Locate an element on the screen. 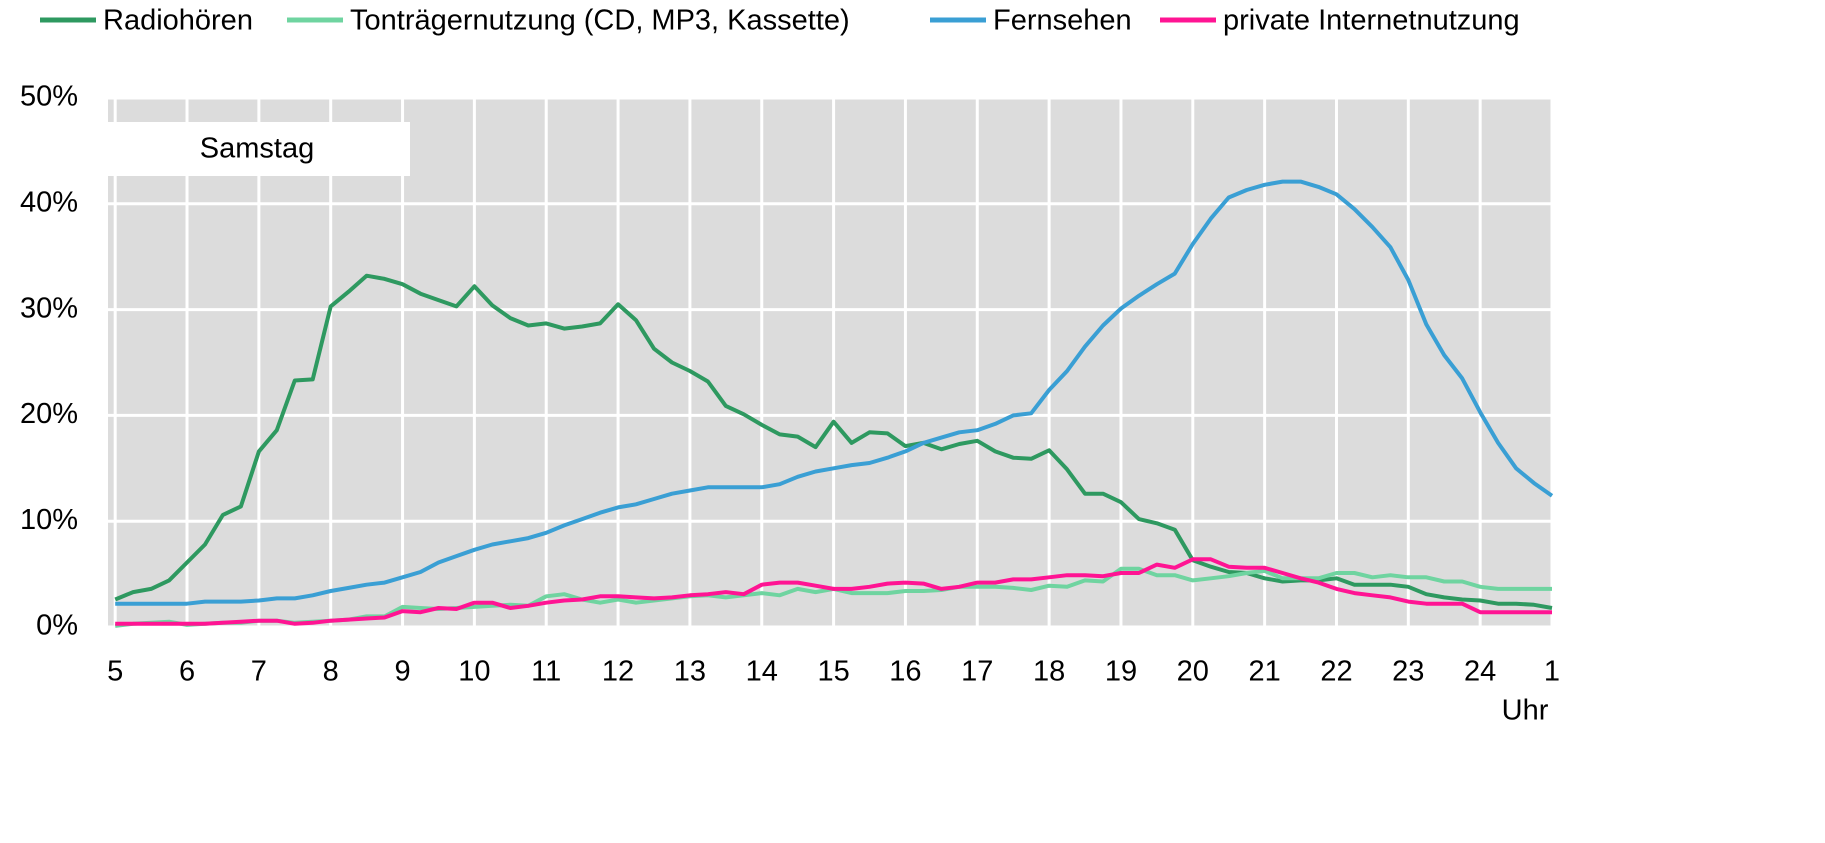 The width and height of the screenshot is (1825, 843). y-tick-label: 40% is located at coordinates (49, 202).